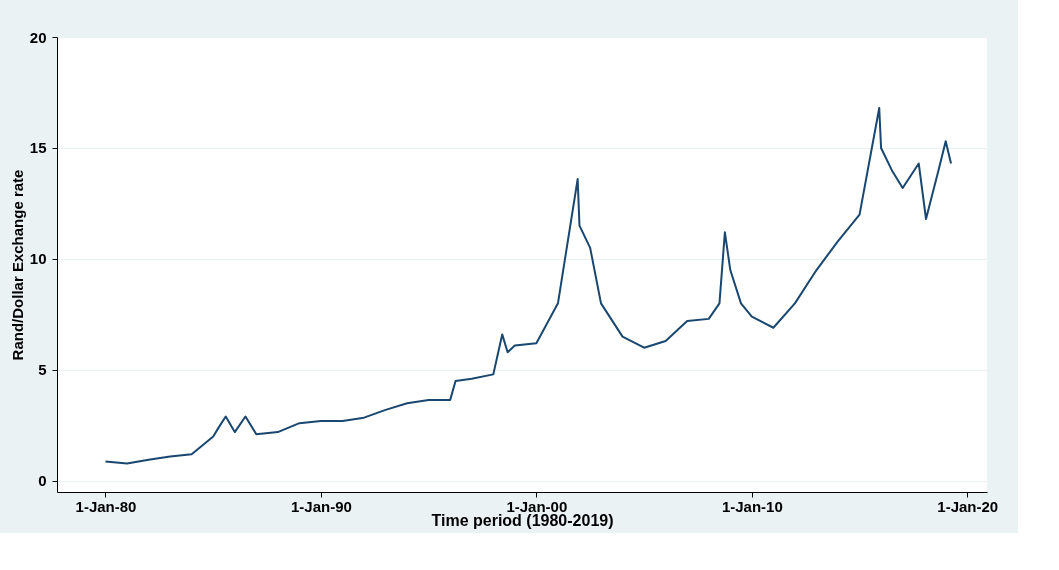 Image resolution: width=1059 pixels, height=570 pixels. I want to click on y-axis-title: Rand/Dollar Exchange rate, so click(17, 265).